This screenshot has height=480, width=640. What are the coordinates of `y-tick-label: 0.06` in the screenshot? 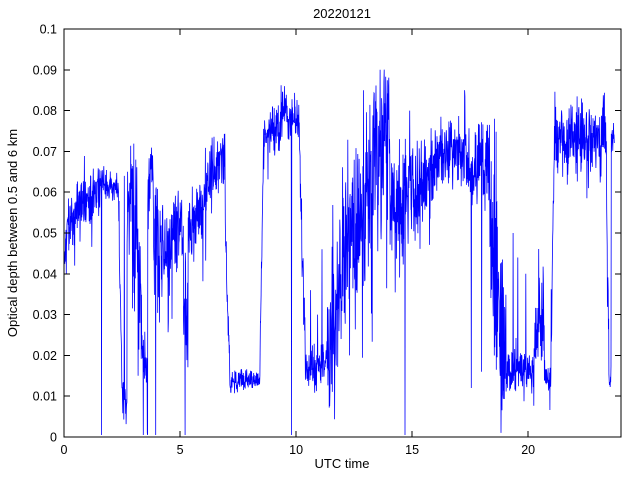 It's located at (45, 193).